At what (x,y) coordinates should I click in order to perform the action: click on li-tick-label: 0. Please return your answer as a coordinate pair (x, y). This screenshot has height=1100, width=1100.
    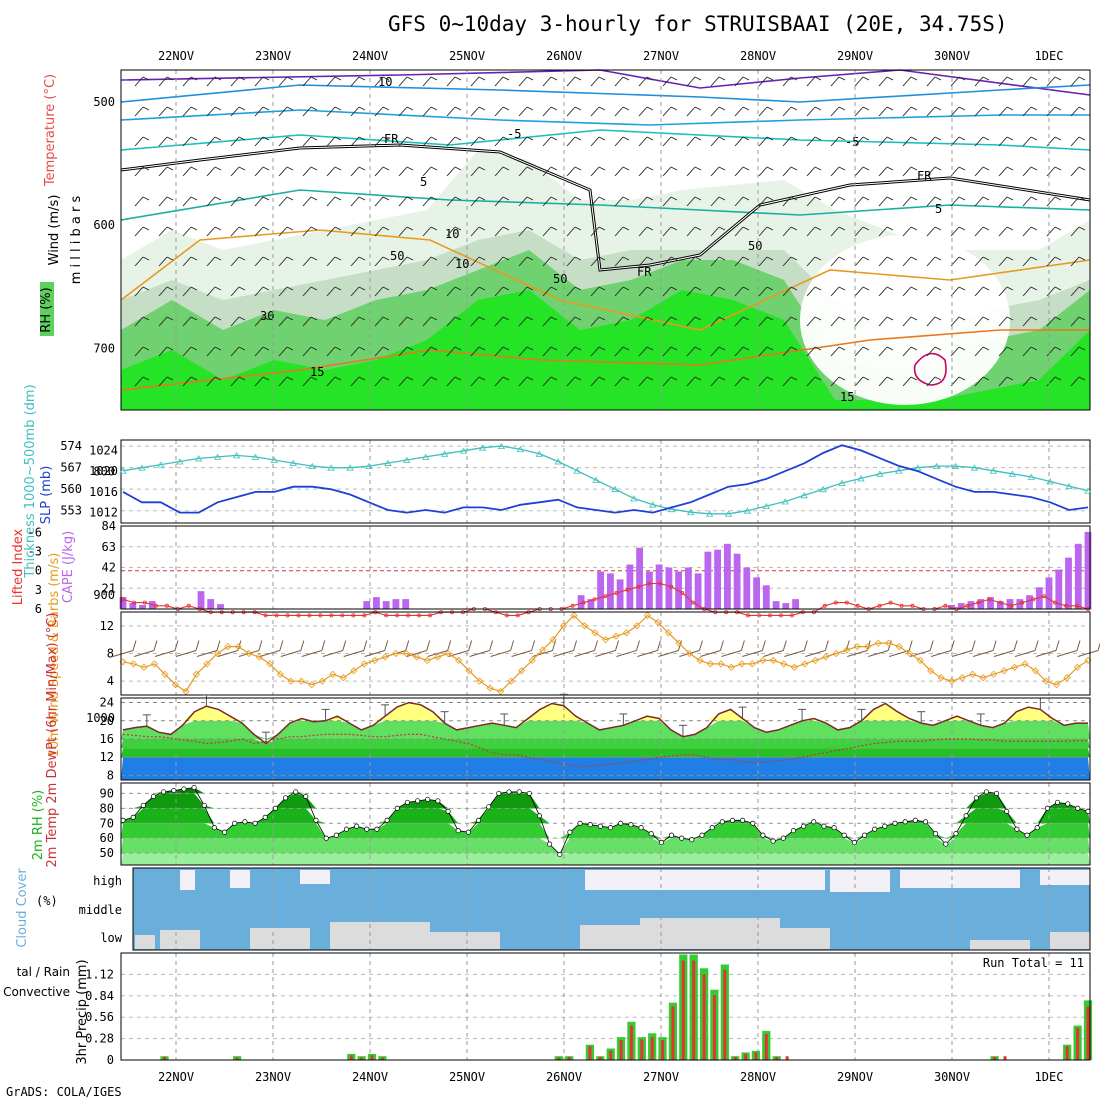
    Looking at the image, I should click on (38, 571).